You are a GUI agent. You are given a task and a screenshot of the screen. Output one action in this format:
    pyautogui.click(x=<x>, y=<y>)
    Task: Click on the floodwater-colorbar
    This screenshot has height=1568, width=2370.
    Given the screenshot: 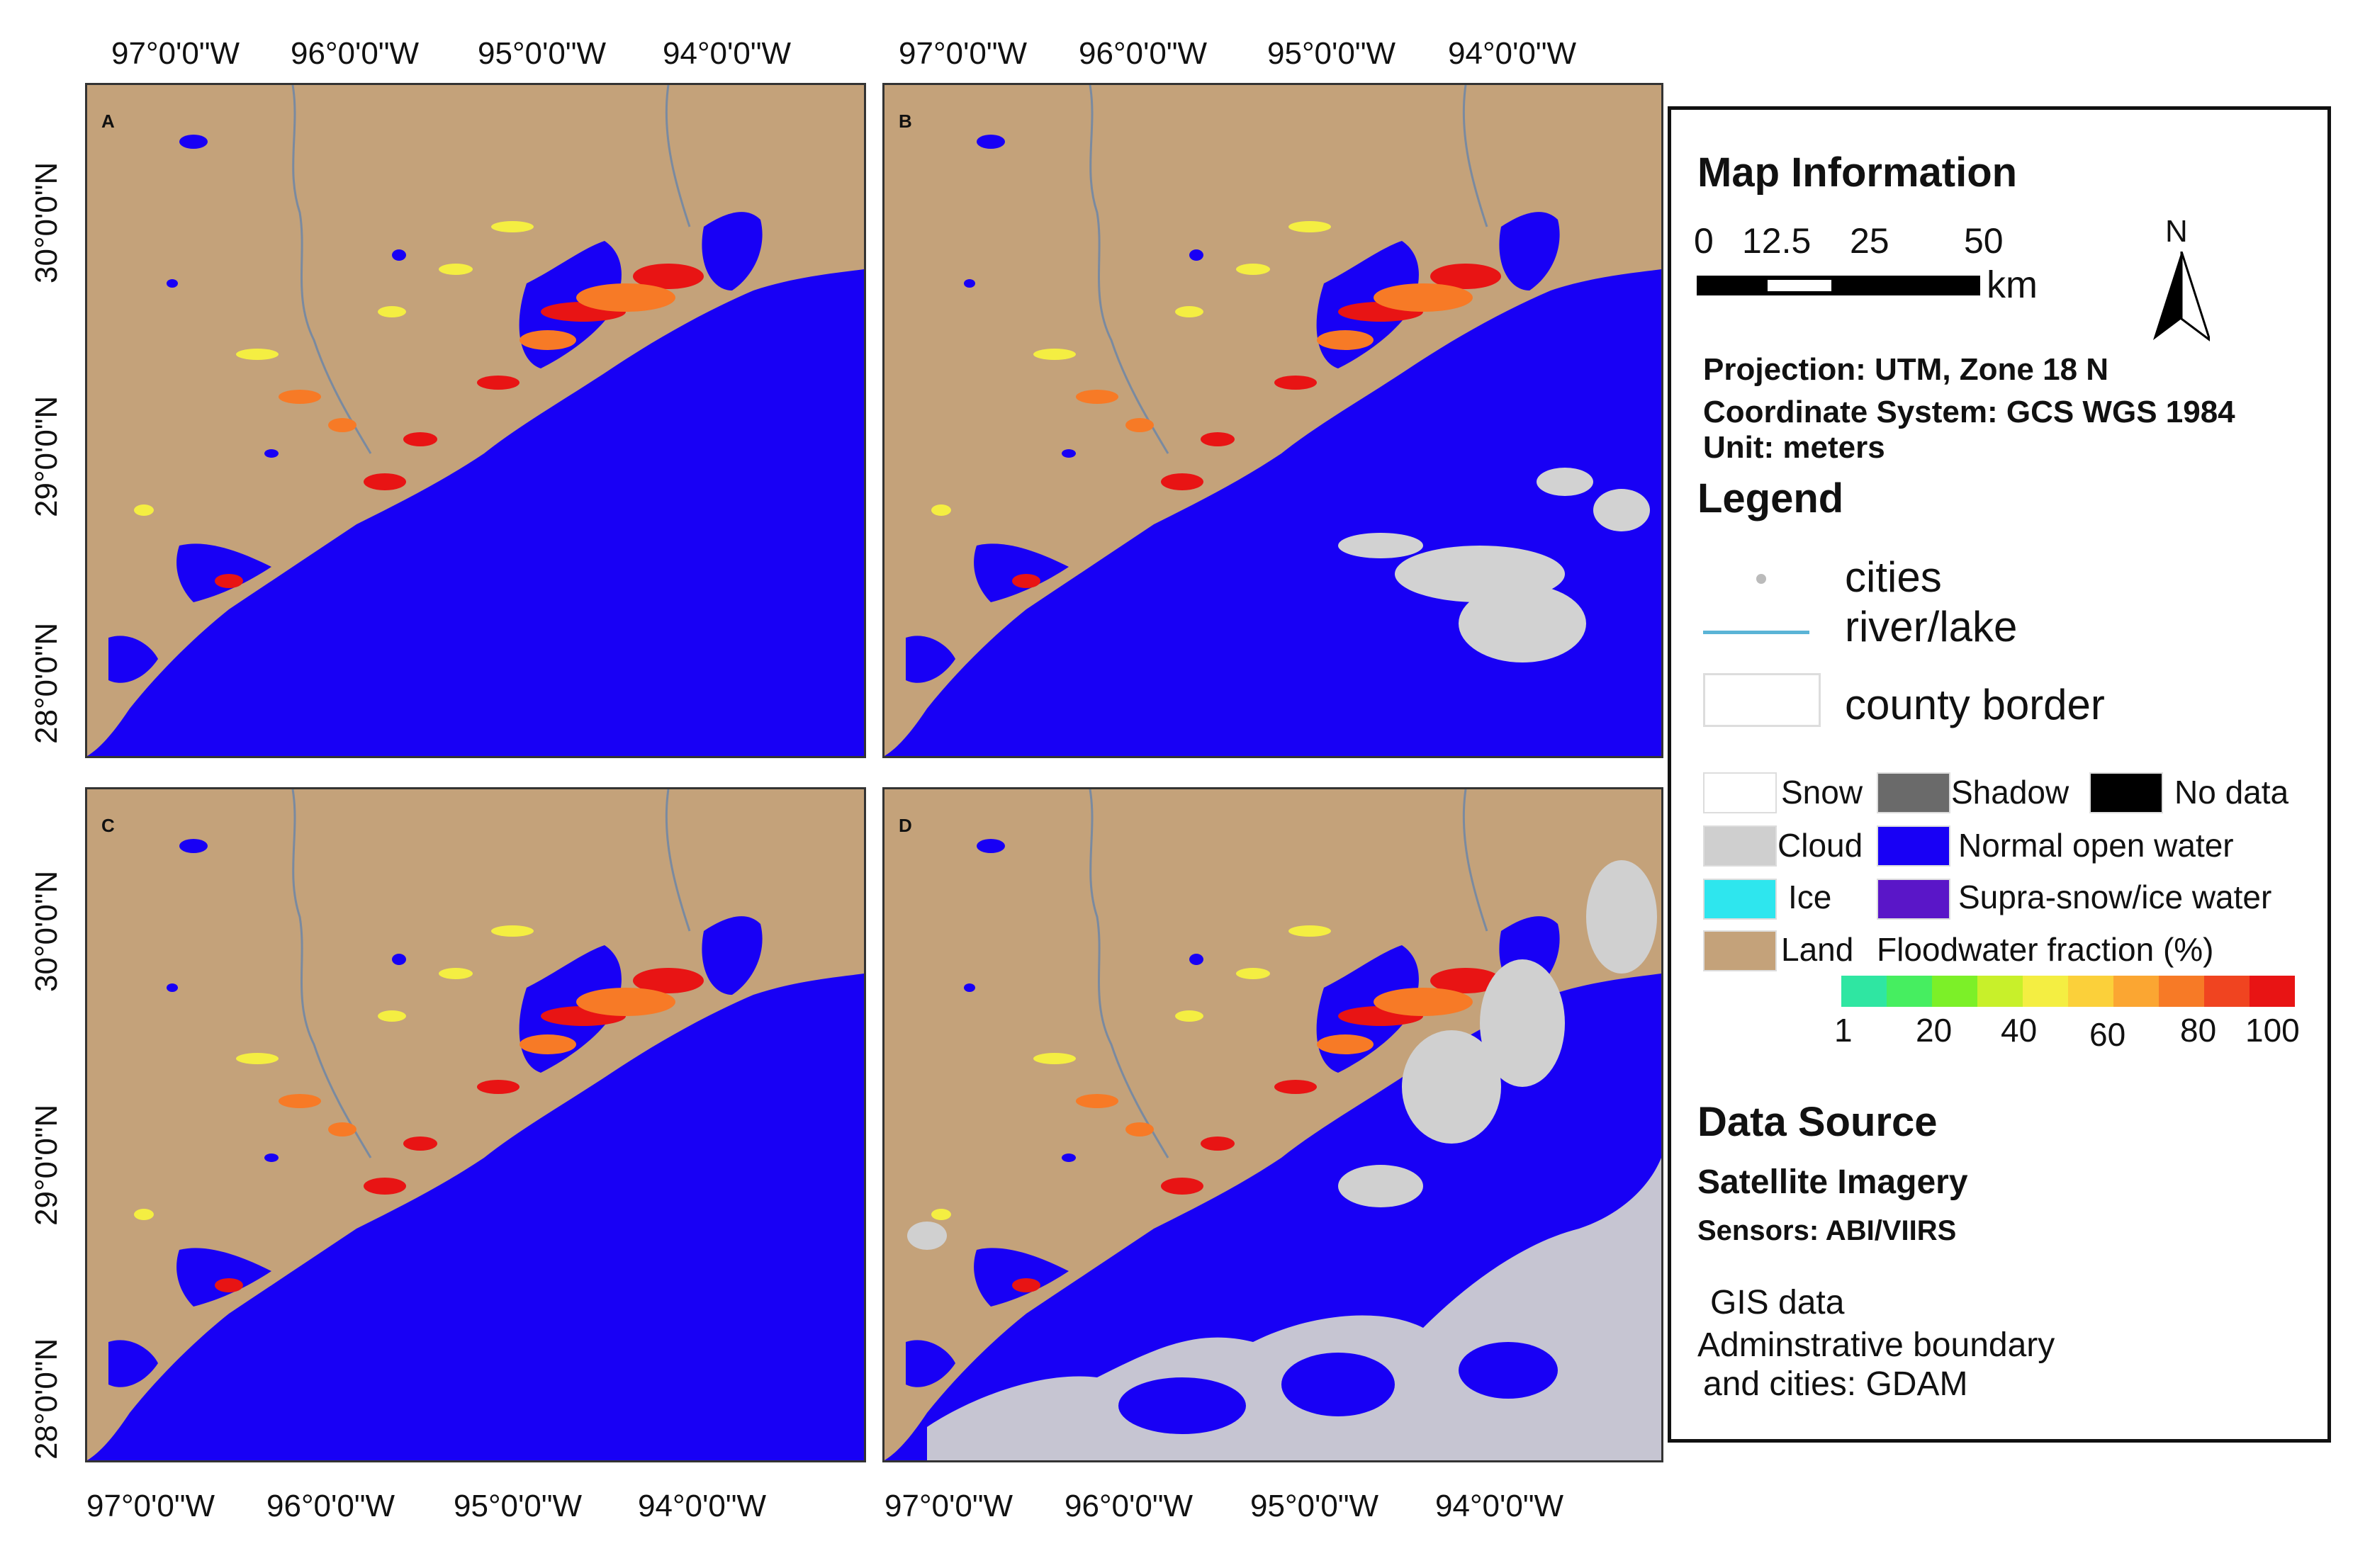 What is the action you would take?
    pyautogui.click(x=2068, y=991)
    